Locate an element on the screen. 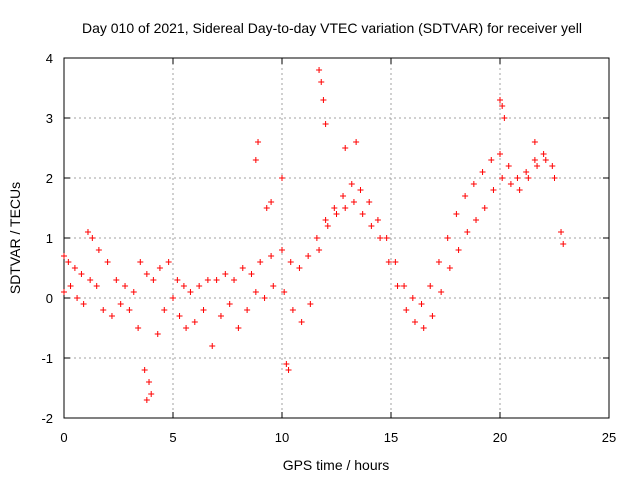 The image size is (640, 480). y-tick-label: 4 is located at coordinates (49, 58).